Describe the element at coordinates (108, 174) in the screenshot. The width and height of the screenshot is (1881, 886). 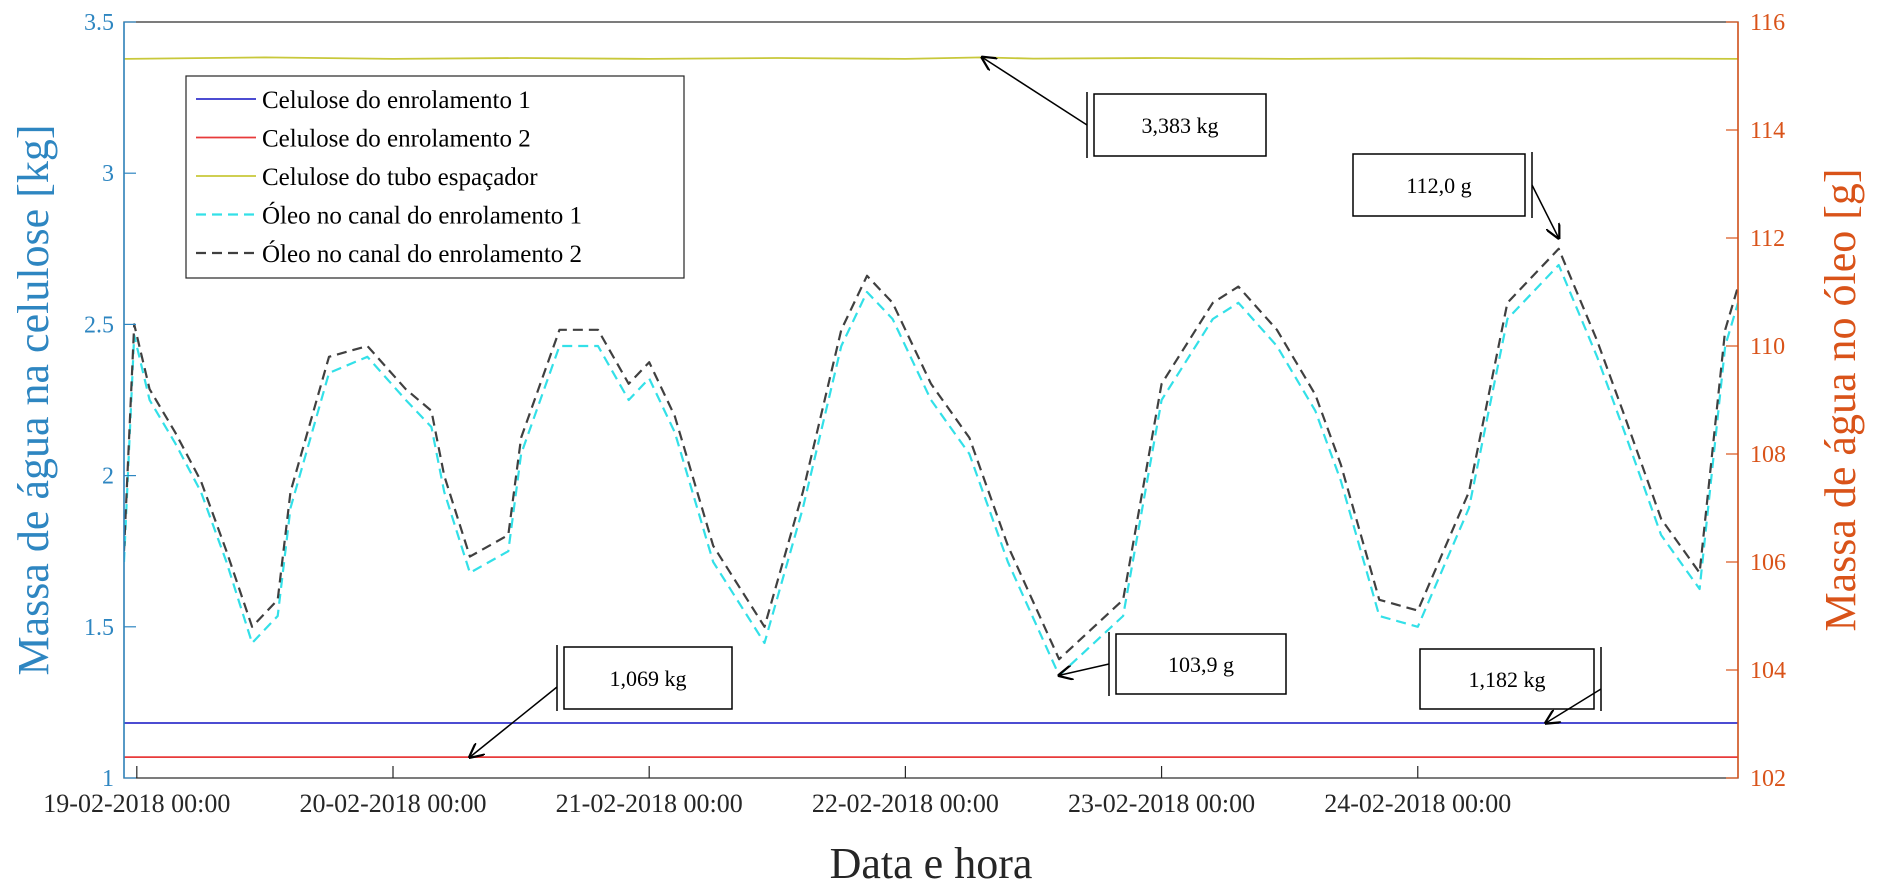
I see `y-left-tick-label: 3` at that location.